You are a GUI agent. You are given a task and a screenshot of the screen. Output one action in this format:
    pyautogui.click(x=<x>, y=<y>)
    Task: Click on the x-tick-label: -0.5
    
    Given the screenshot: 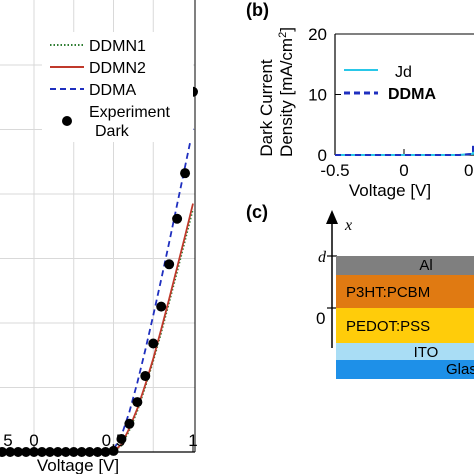 What is the action you would take?
    pyautogui.click(x=334, y=170)
    